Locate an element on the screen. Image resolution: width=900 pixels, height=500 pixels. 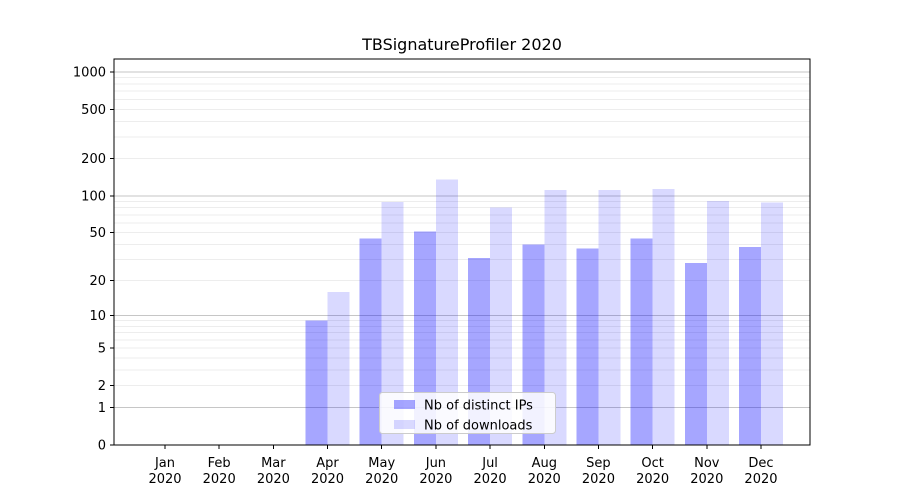
x-tick-label: Jul is located at coordinates (489, 463).